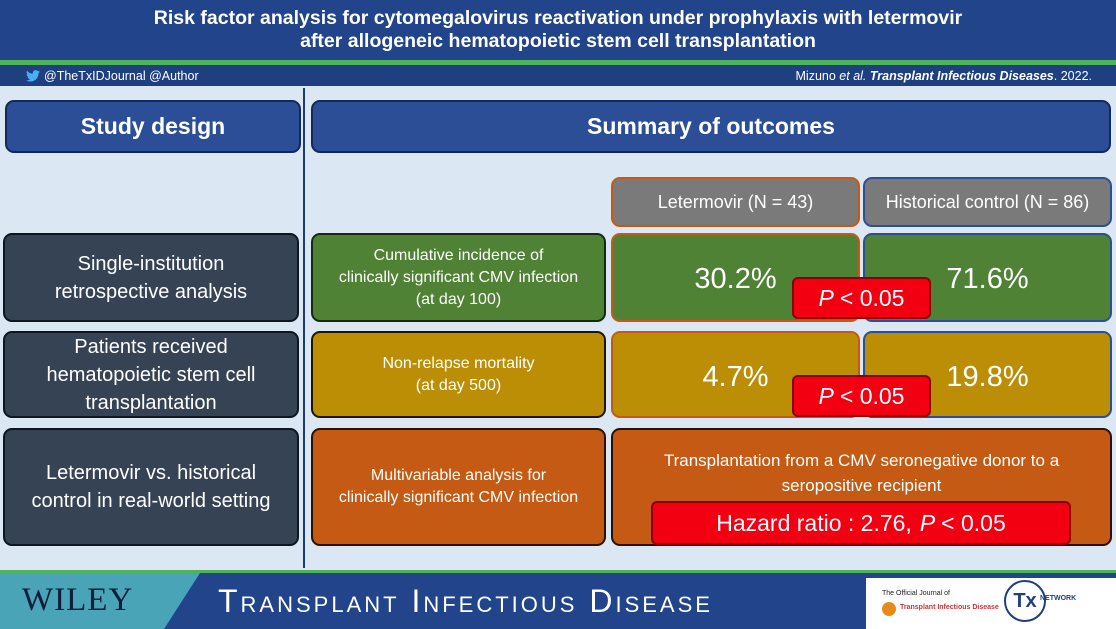 The image size is (1116, 629). What do you see at coordinates (458, 475) in the screenshot?
I see `outcome-3-line-1: Multivariable analysis for` at bounding box center [458, 475].